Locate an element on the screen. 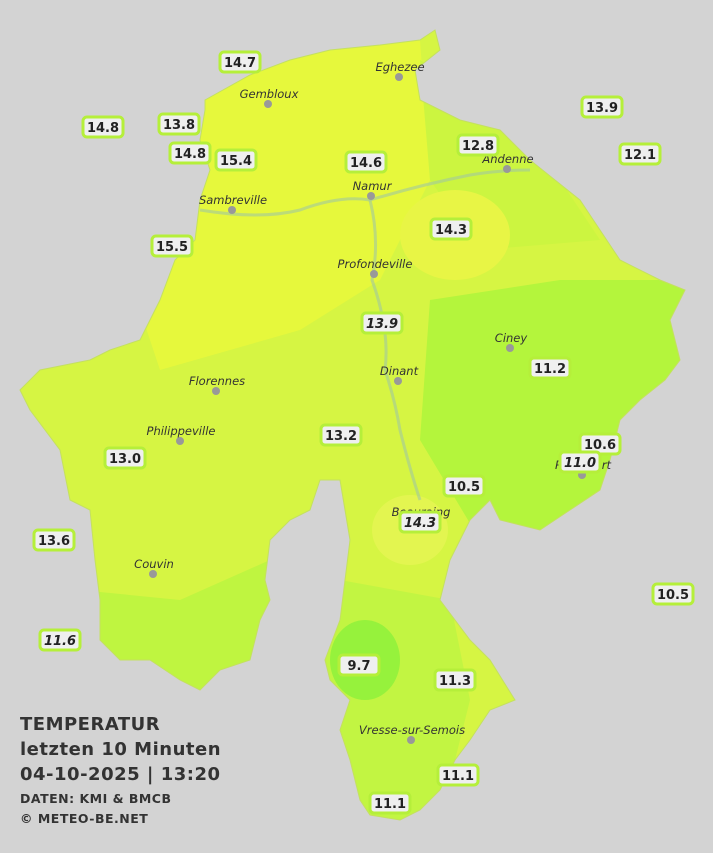 This screenshot has height=853, width=713. station-value: 11.6 is located at coordinates (60, 641).